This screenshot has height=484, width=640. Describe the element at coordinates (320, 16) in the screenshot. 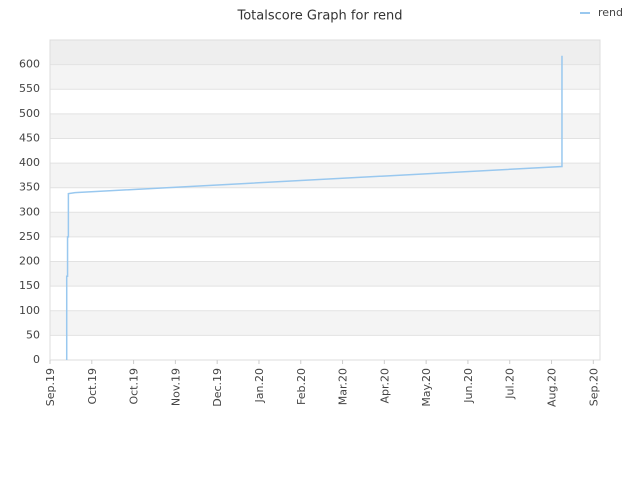

I see `chart-title: Totalscore Graph for rend` at that location.